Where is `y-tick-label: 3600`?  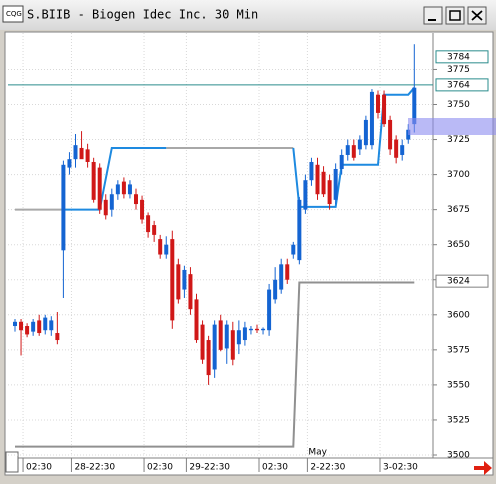
y-tick-label: 3600 is located at coordinates (458, 315).